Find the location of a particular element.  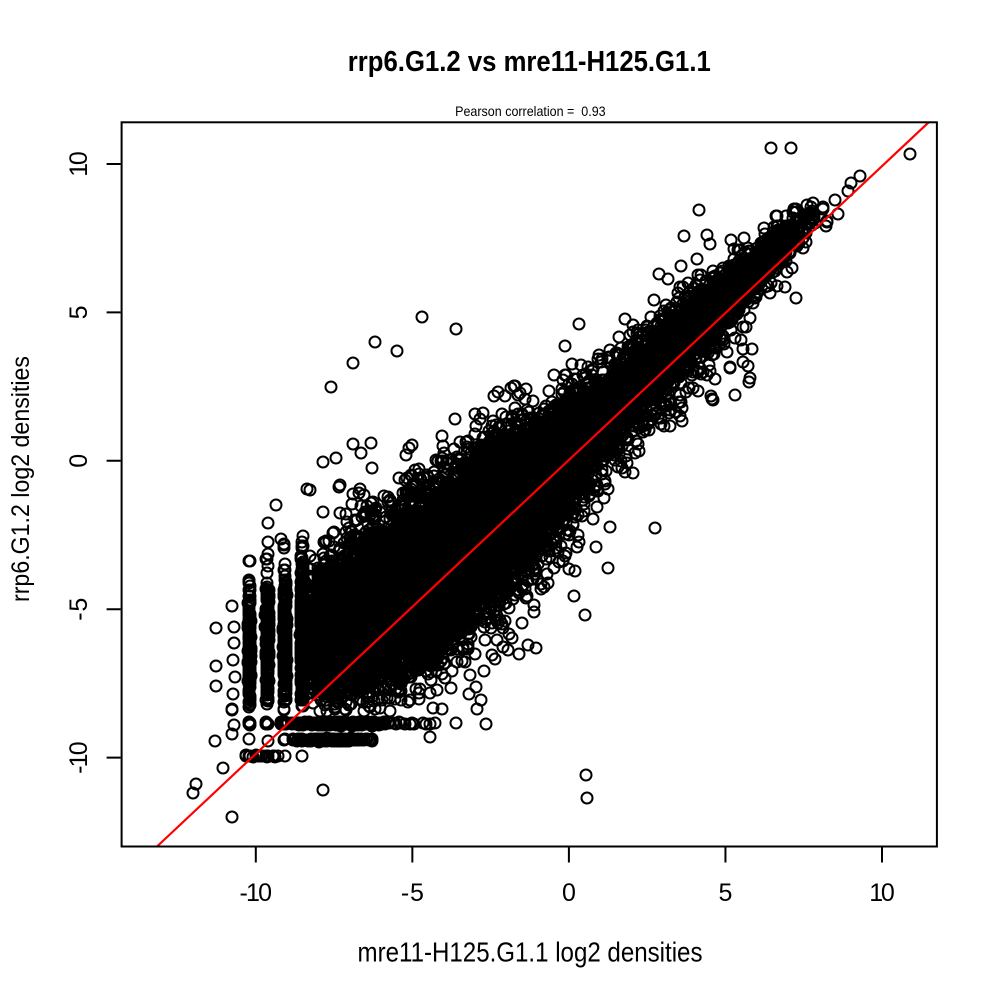

svg-text: Pearson correlation = 0.93 is located at coordinates (530, 111).